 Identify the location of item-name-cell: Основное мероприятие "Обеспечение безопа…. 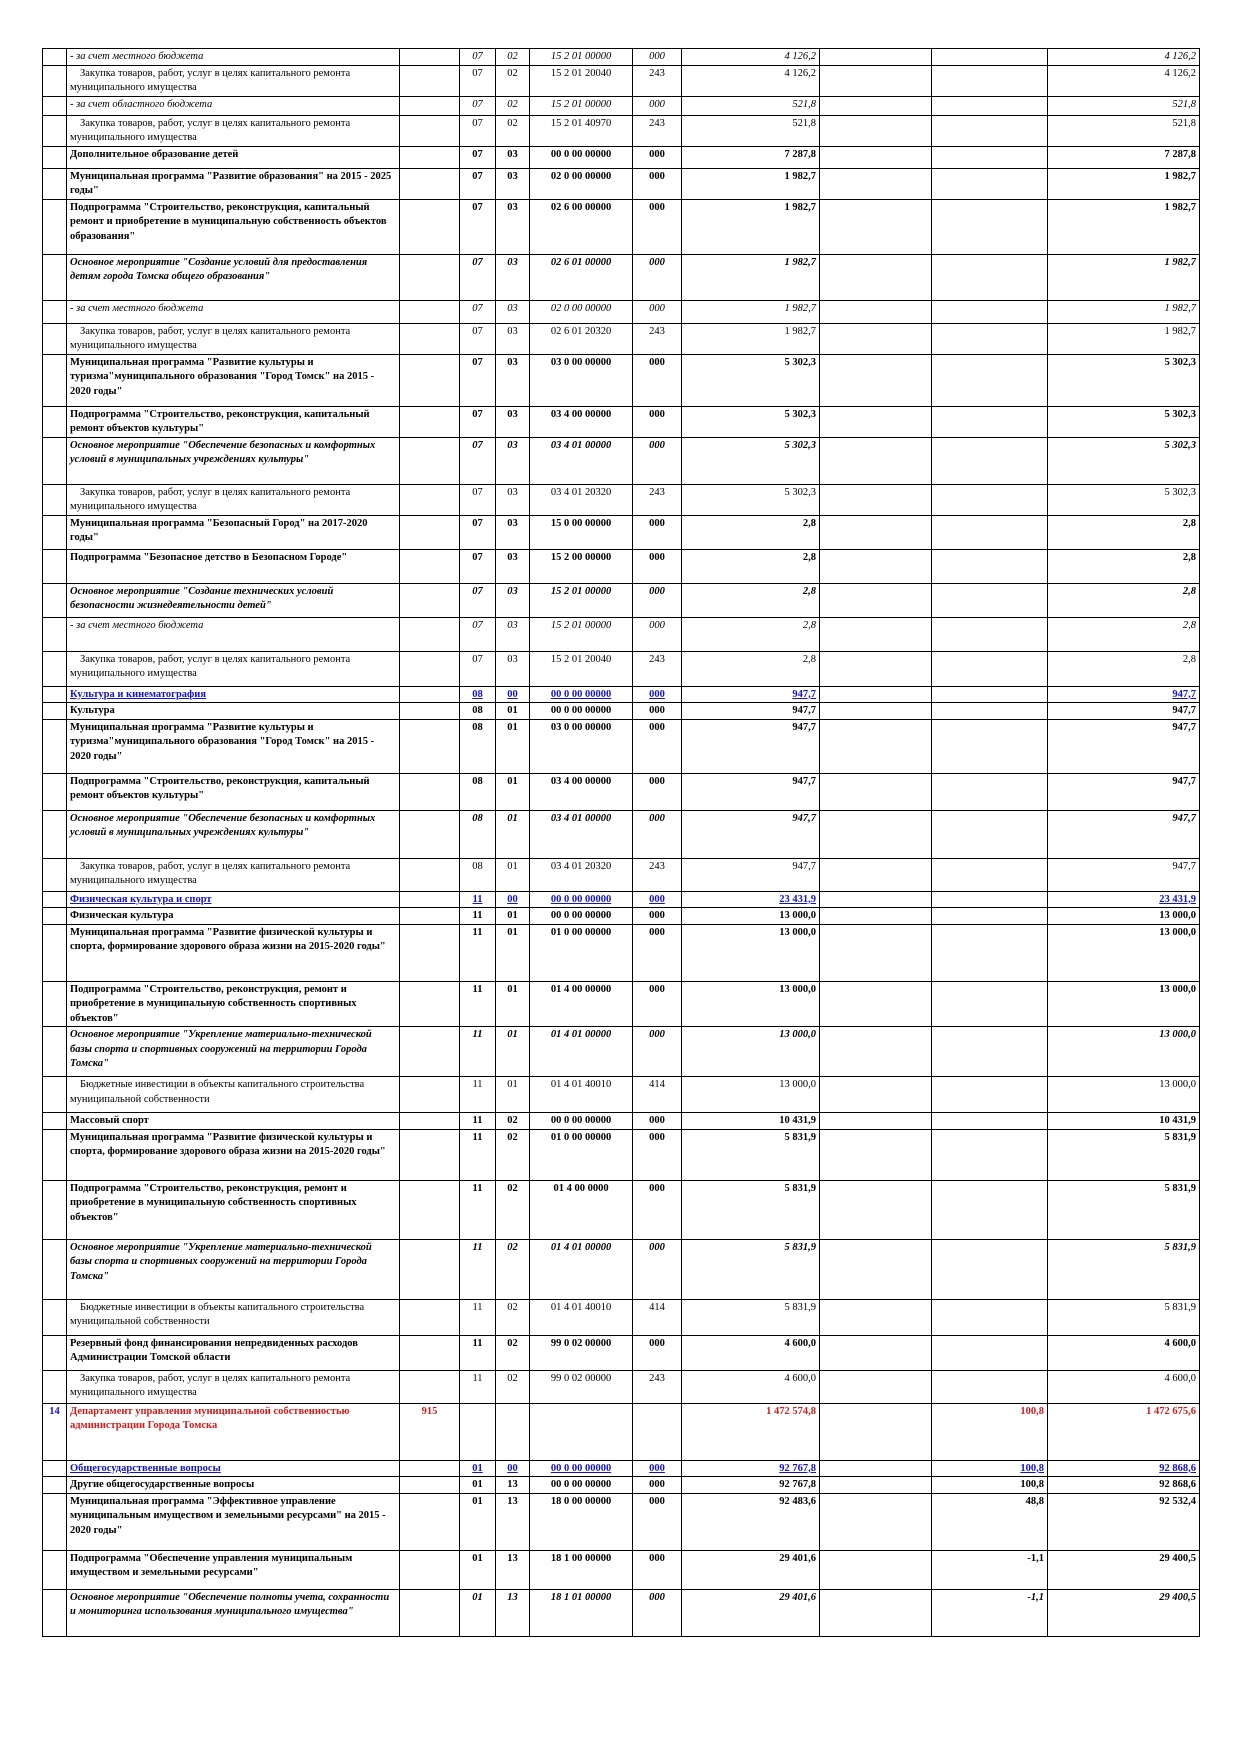
(233, 834).